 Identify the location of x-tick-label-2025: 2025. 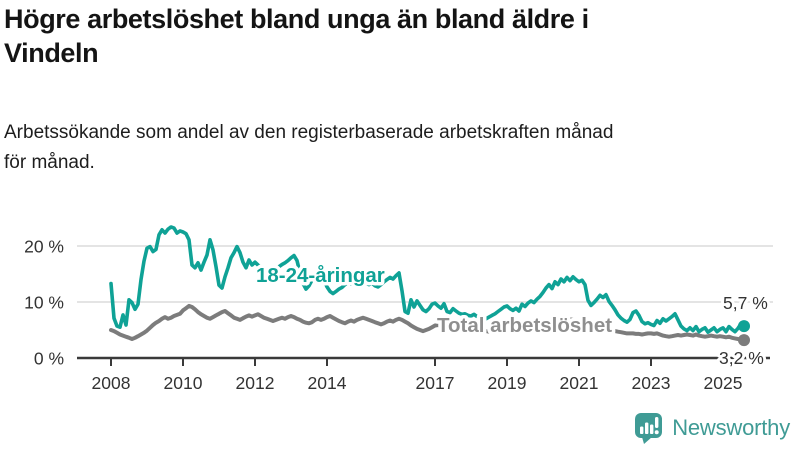
(723, 383).